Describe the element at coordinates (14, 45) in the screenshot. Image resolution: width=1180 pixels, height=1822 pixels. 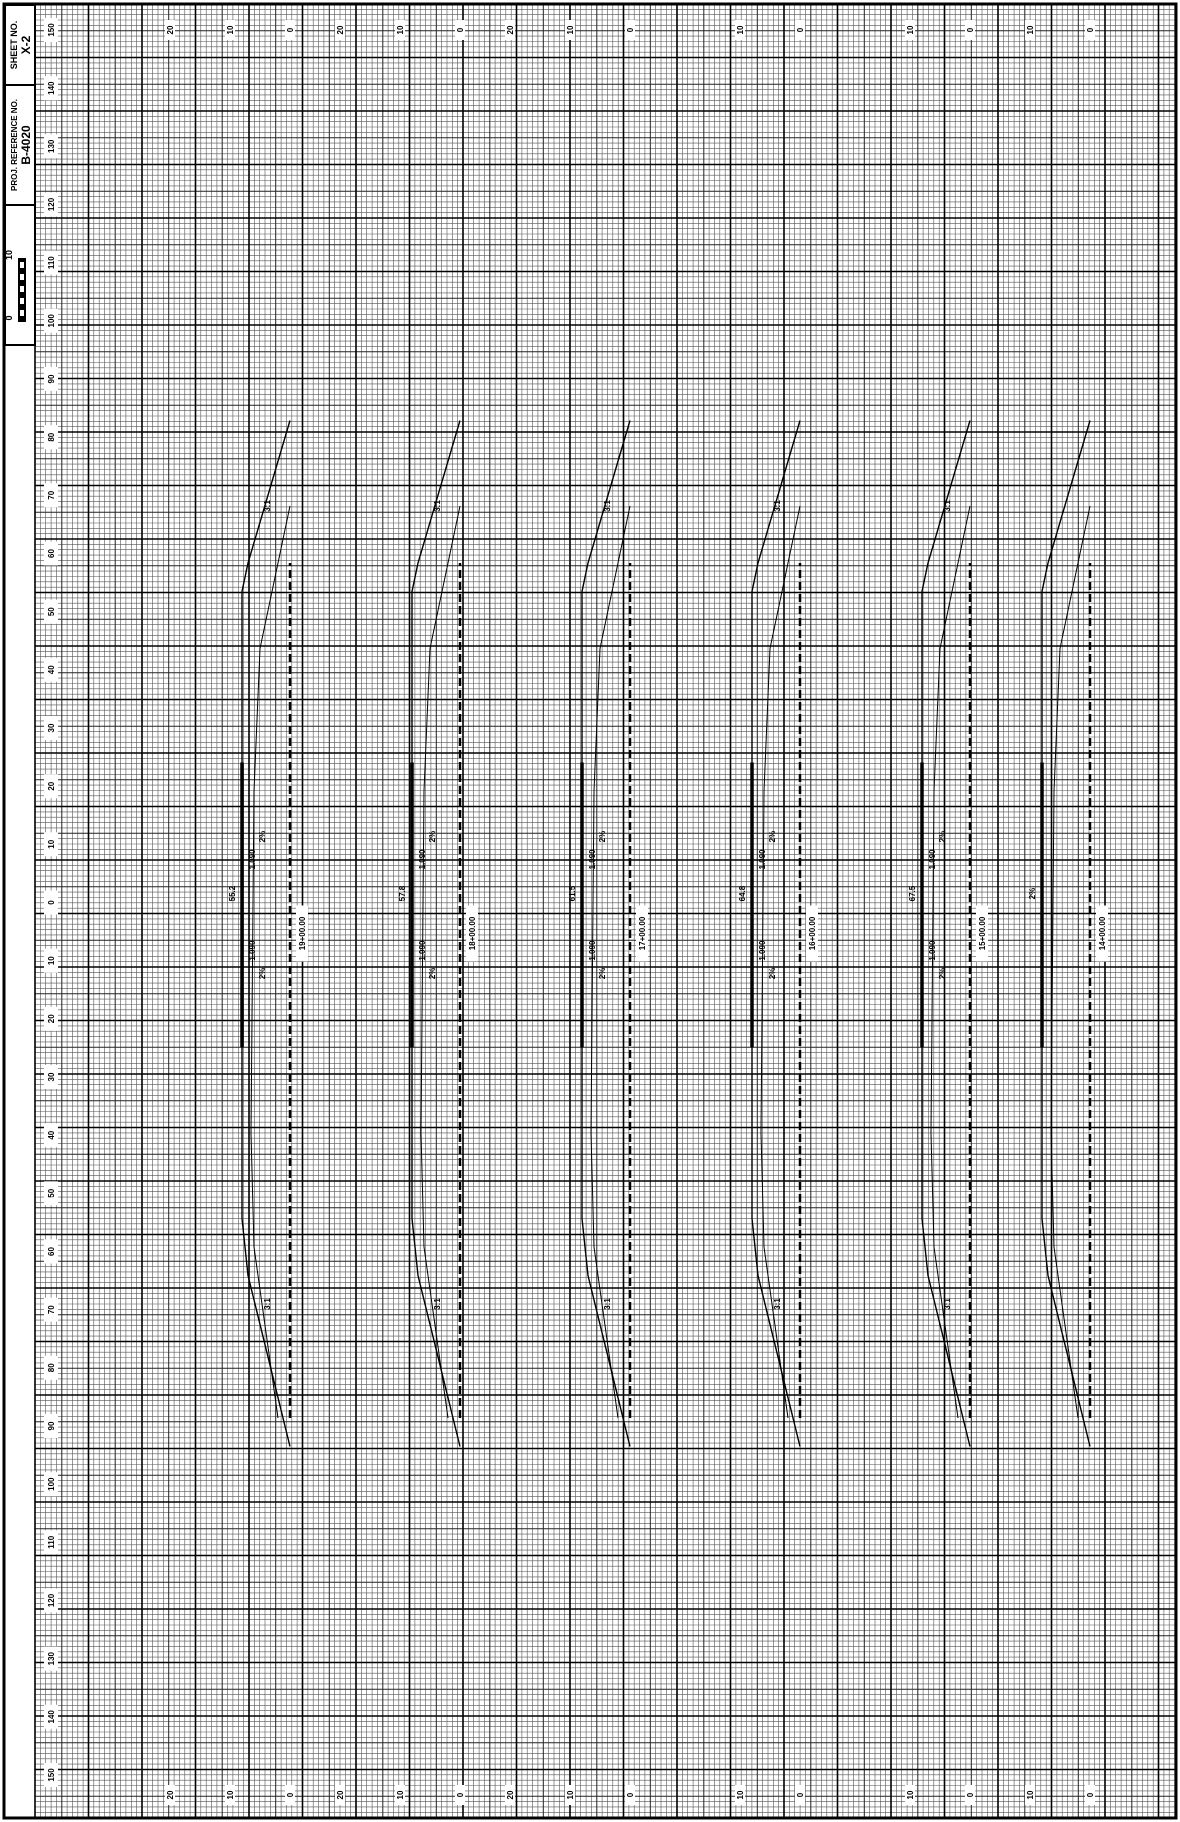
I see `sheet-no-label: SHEET NO.` at that location.